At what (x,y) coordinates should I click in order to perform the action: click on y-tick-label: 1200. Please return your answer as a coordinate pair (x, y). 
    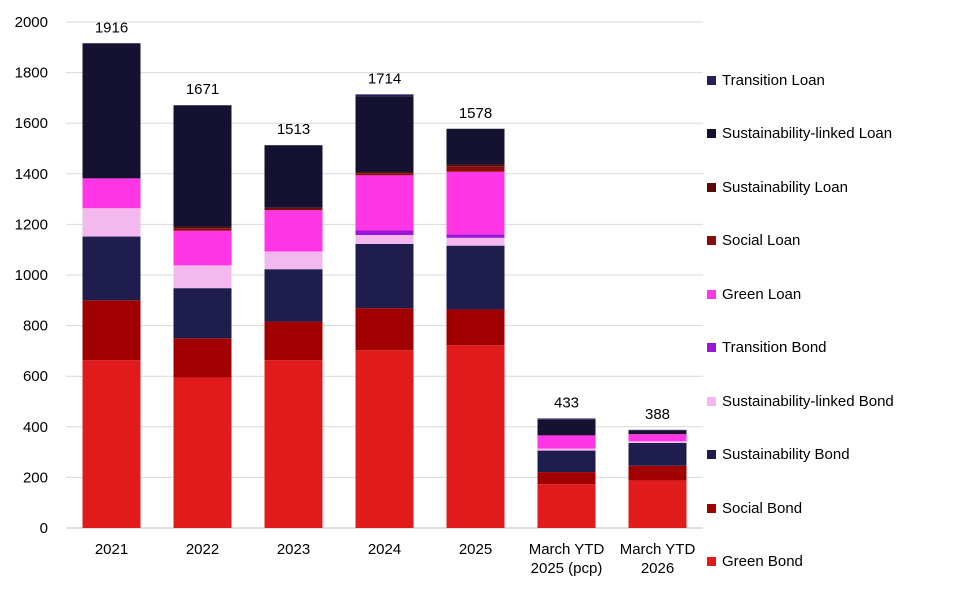
    Looking at the image, I should click on (31, 224).